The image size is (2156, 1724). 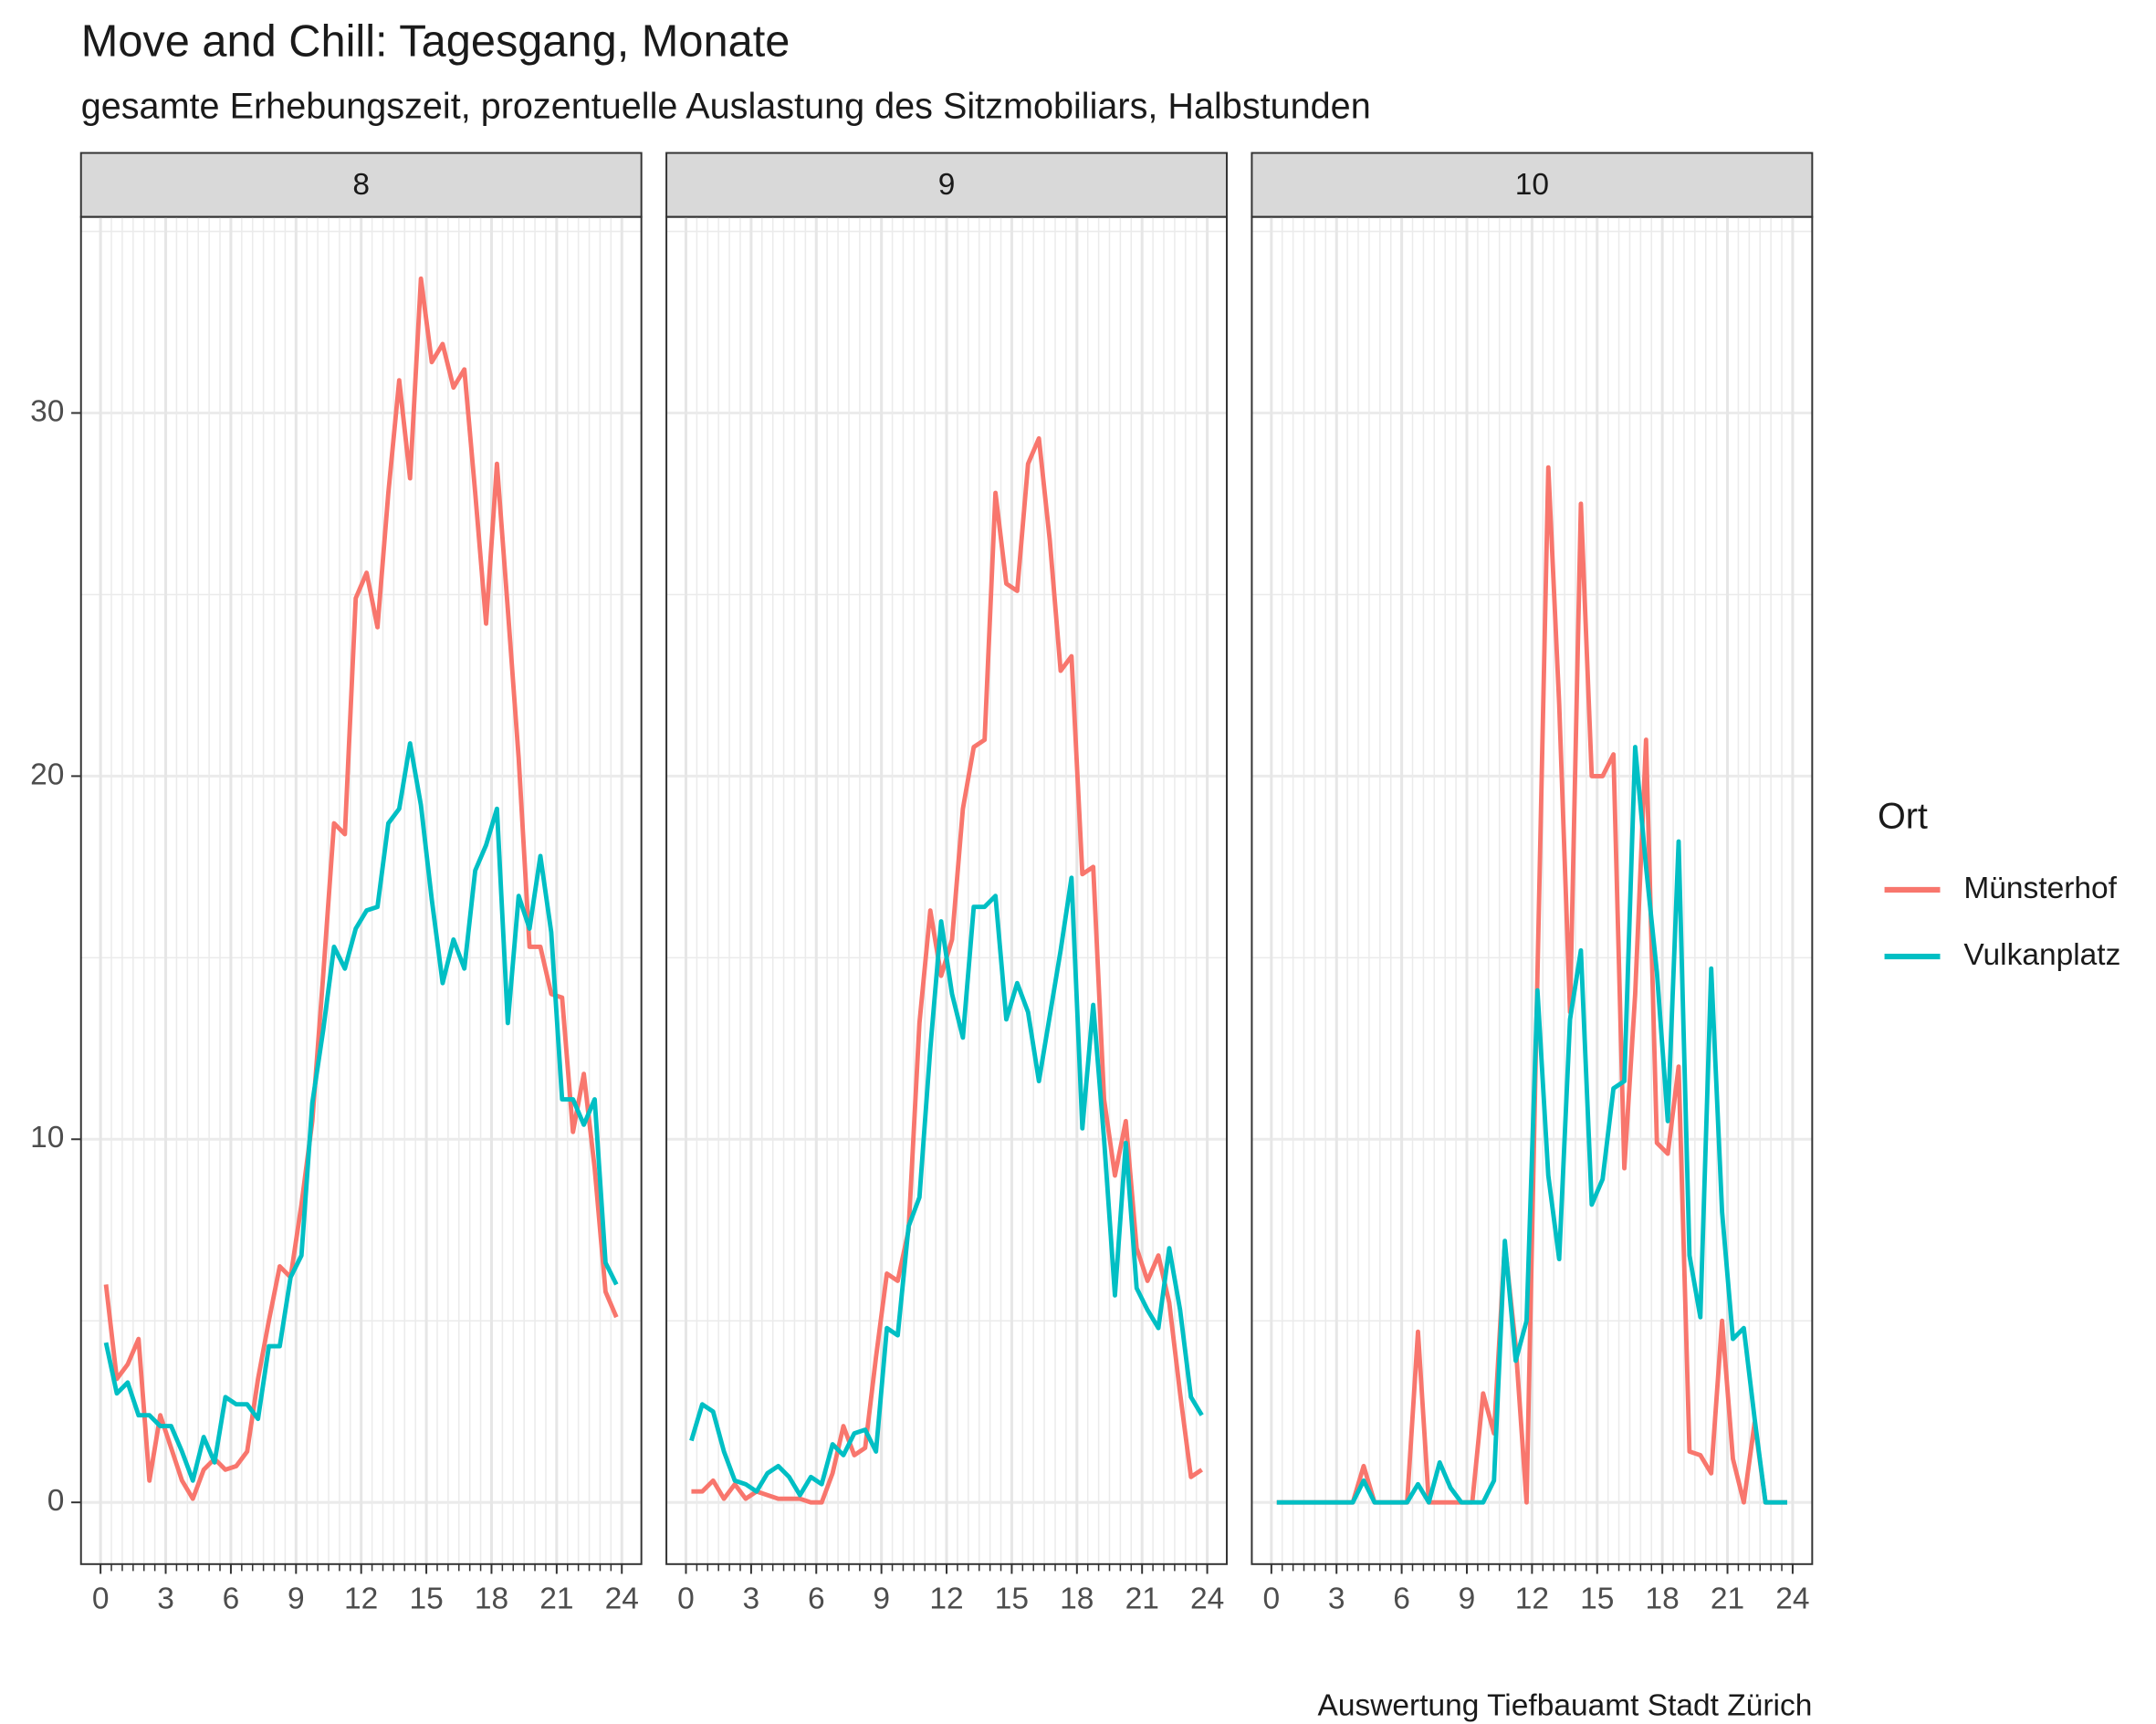 I want to click on caption: Auswertung Tiefbauamt Stadt Zürich, so click(x=1565, y=1706).